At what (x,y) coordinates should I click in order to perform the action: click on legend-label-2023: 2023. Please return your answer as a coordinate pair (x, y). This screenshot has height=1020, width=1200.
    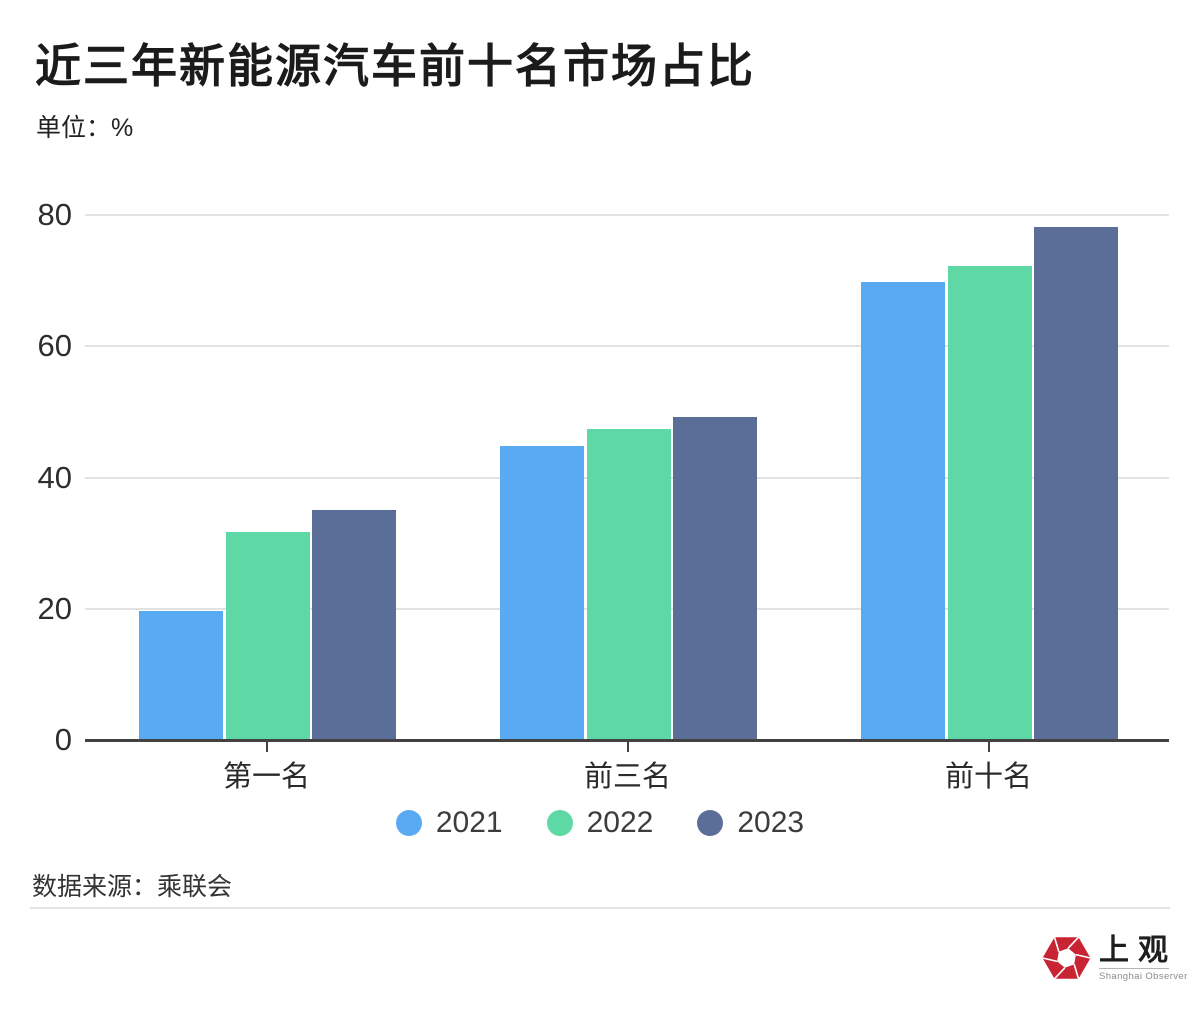
    Looking at the image, I should click on (771, 822).